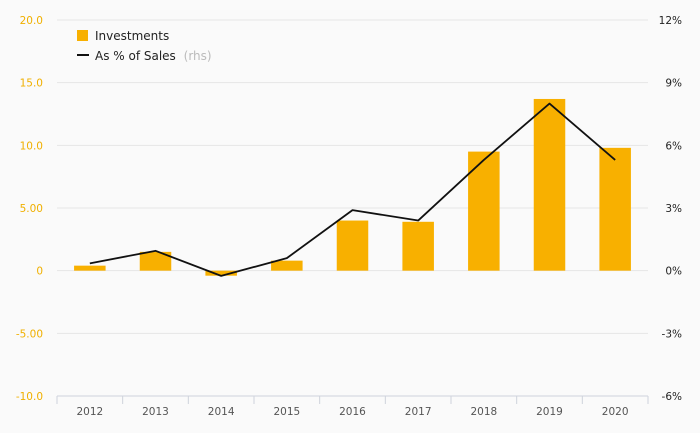  I want to click on x-tick-label: 2018, so click(483, 412).